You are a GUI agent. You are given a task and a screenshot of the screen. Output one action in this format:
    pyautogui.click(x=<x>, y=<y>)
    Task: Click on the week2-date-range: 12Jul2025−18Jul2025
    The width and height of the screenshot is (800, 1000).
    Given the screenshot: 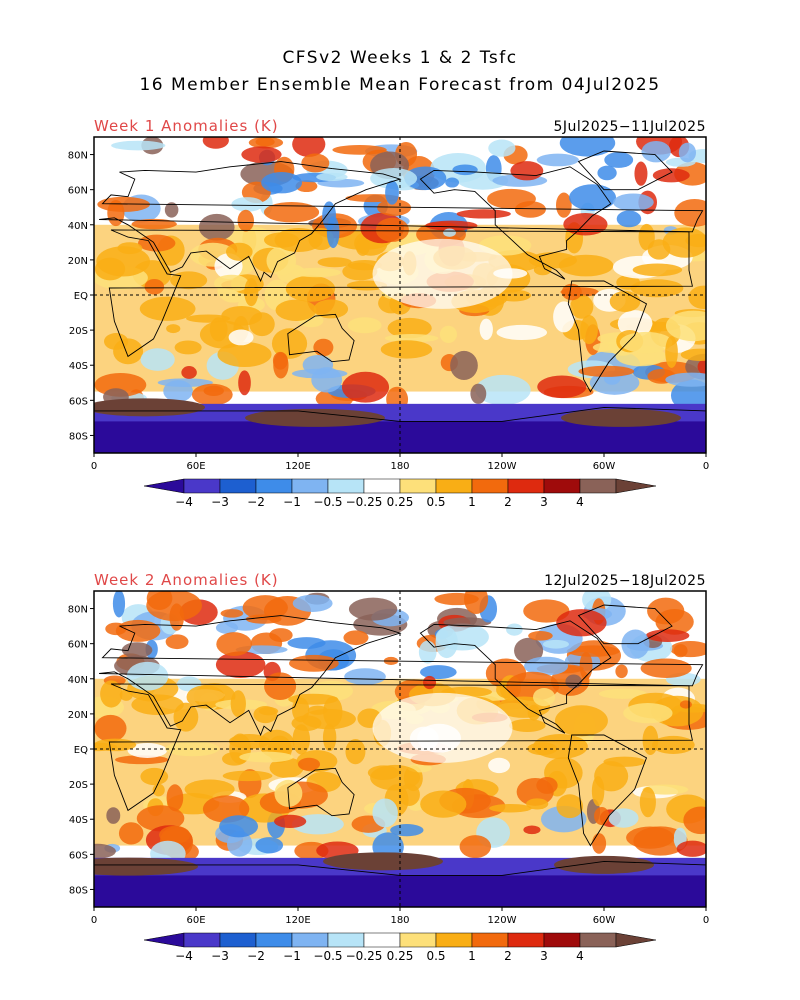 What is the action you would take?
    pyautogui.click(x=625, y=581)
    